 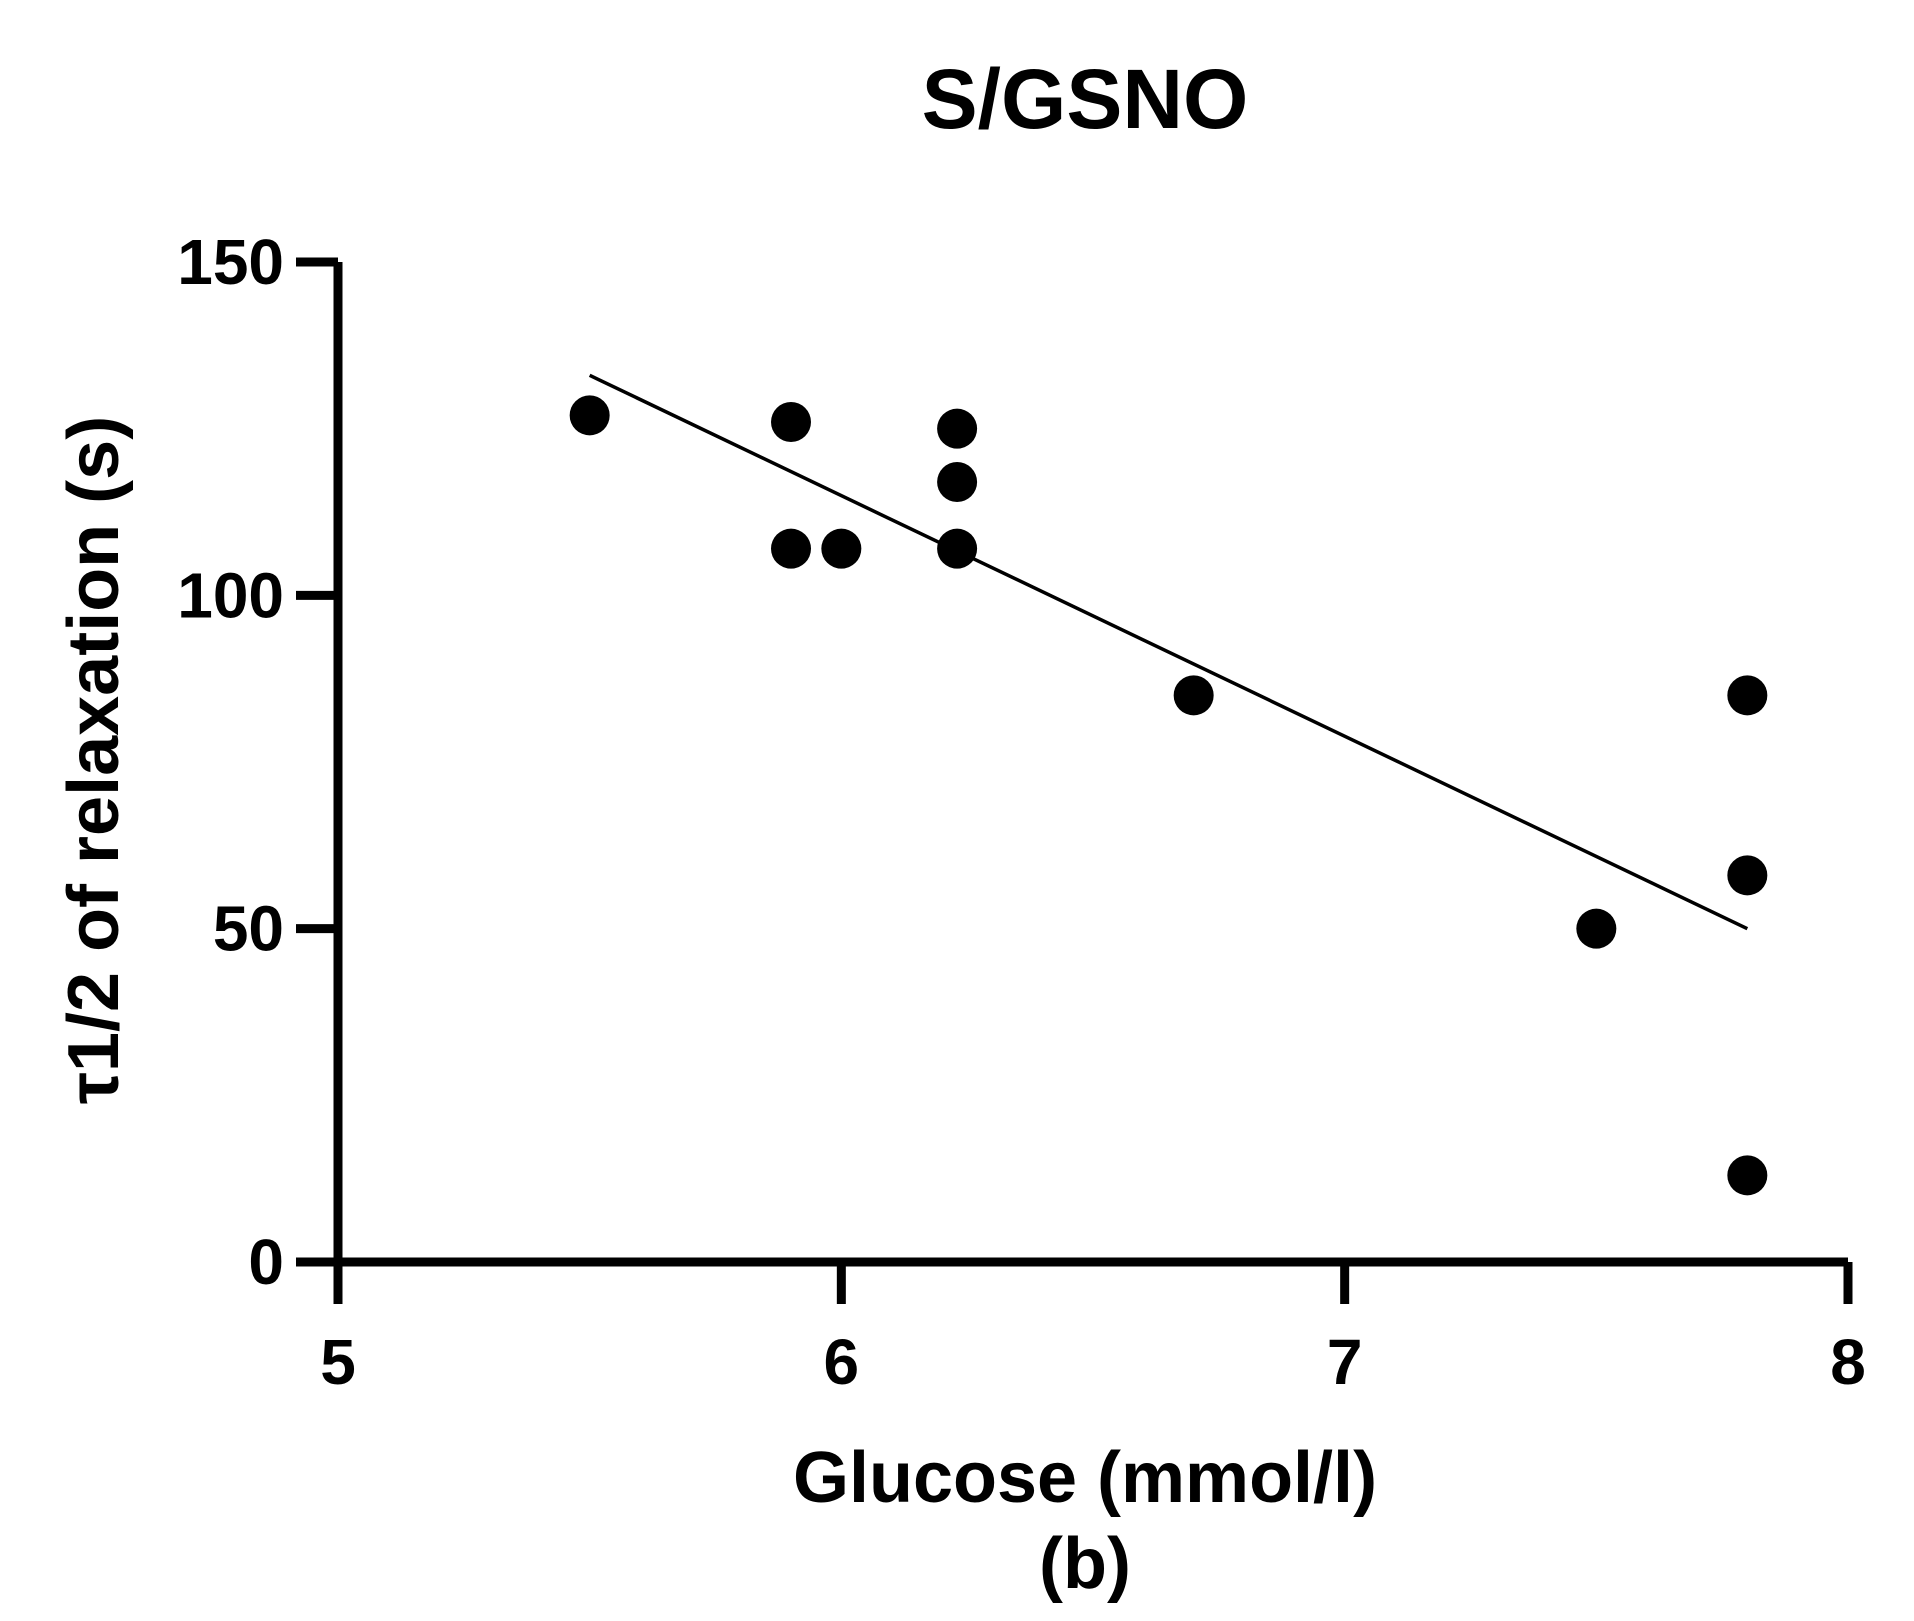 What do you see at coordinates (1085, 1478) in the screenshot?
I see `x-axis-label: Glucose (mmol/l)` at bounding box center [1085, 1478].